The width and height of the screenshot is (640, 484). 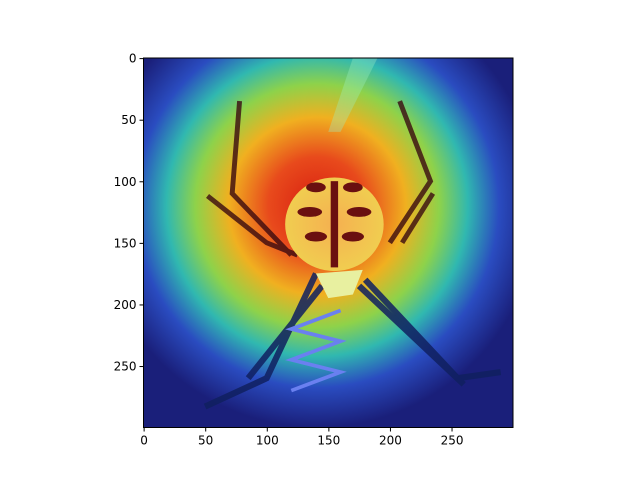 What do you see at coordinates (390, 441) in the screenshot?
I see `x-tick-label: 200` at bounding box center [390, 441].